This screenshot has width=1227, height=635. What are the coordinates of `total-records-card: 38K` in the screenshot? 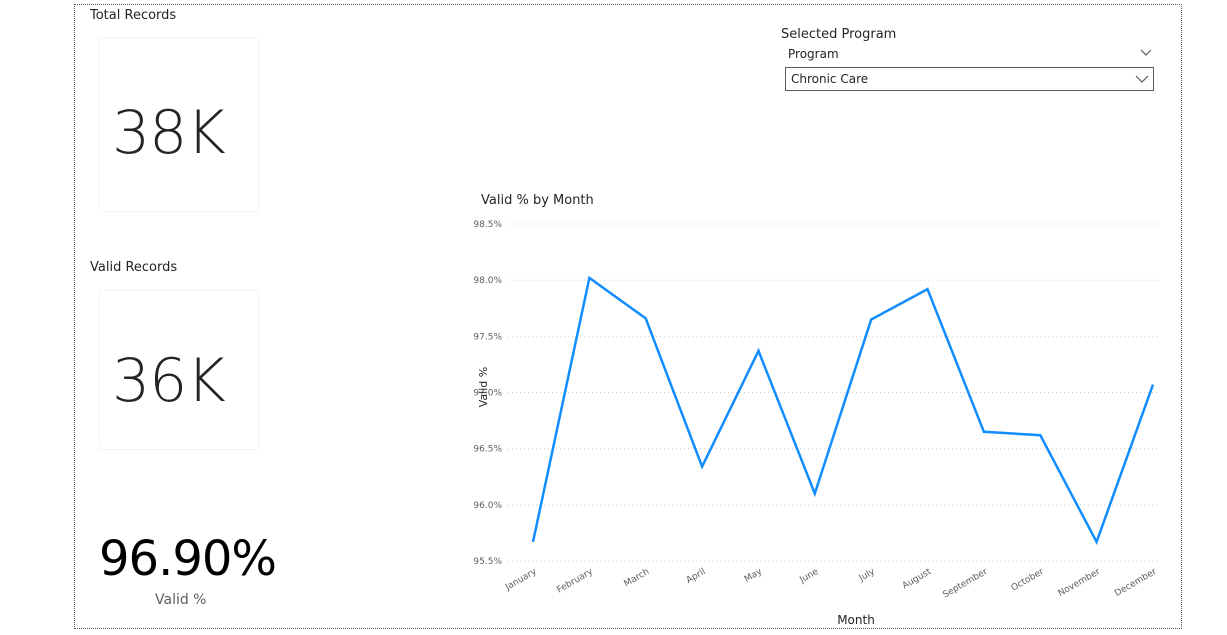 It's located at (179, 124).